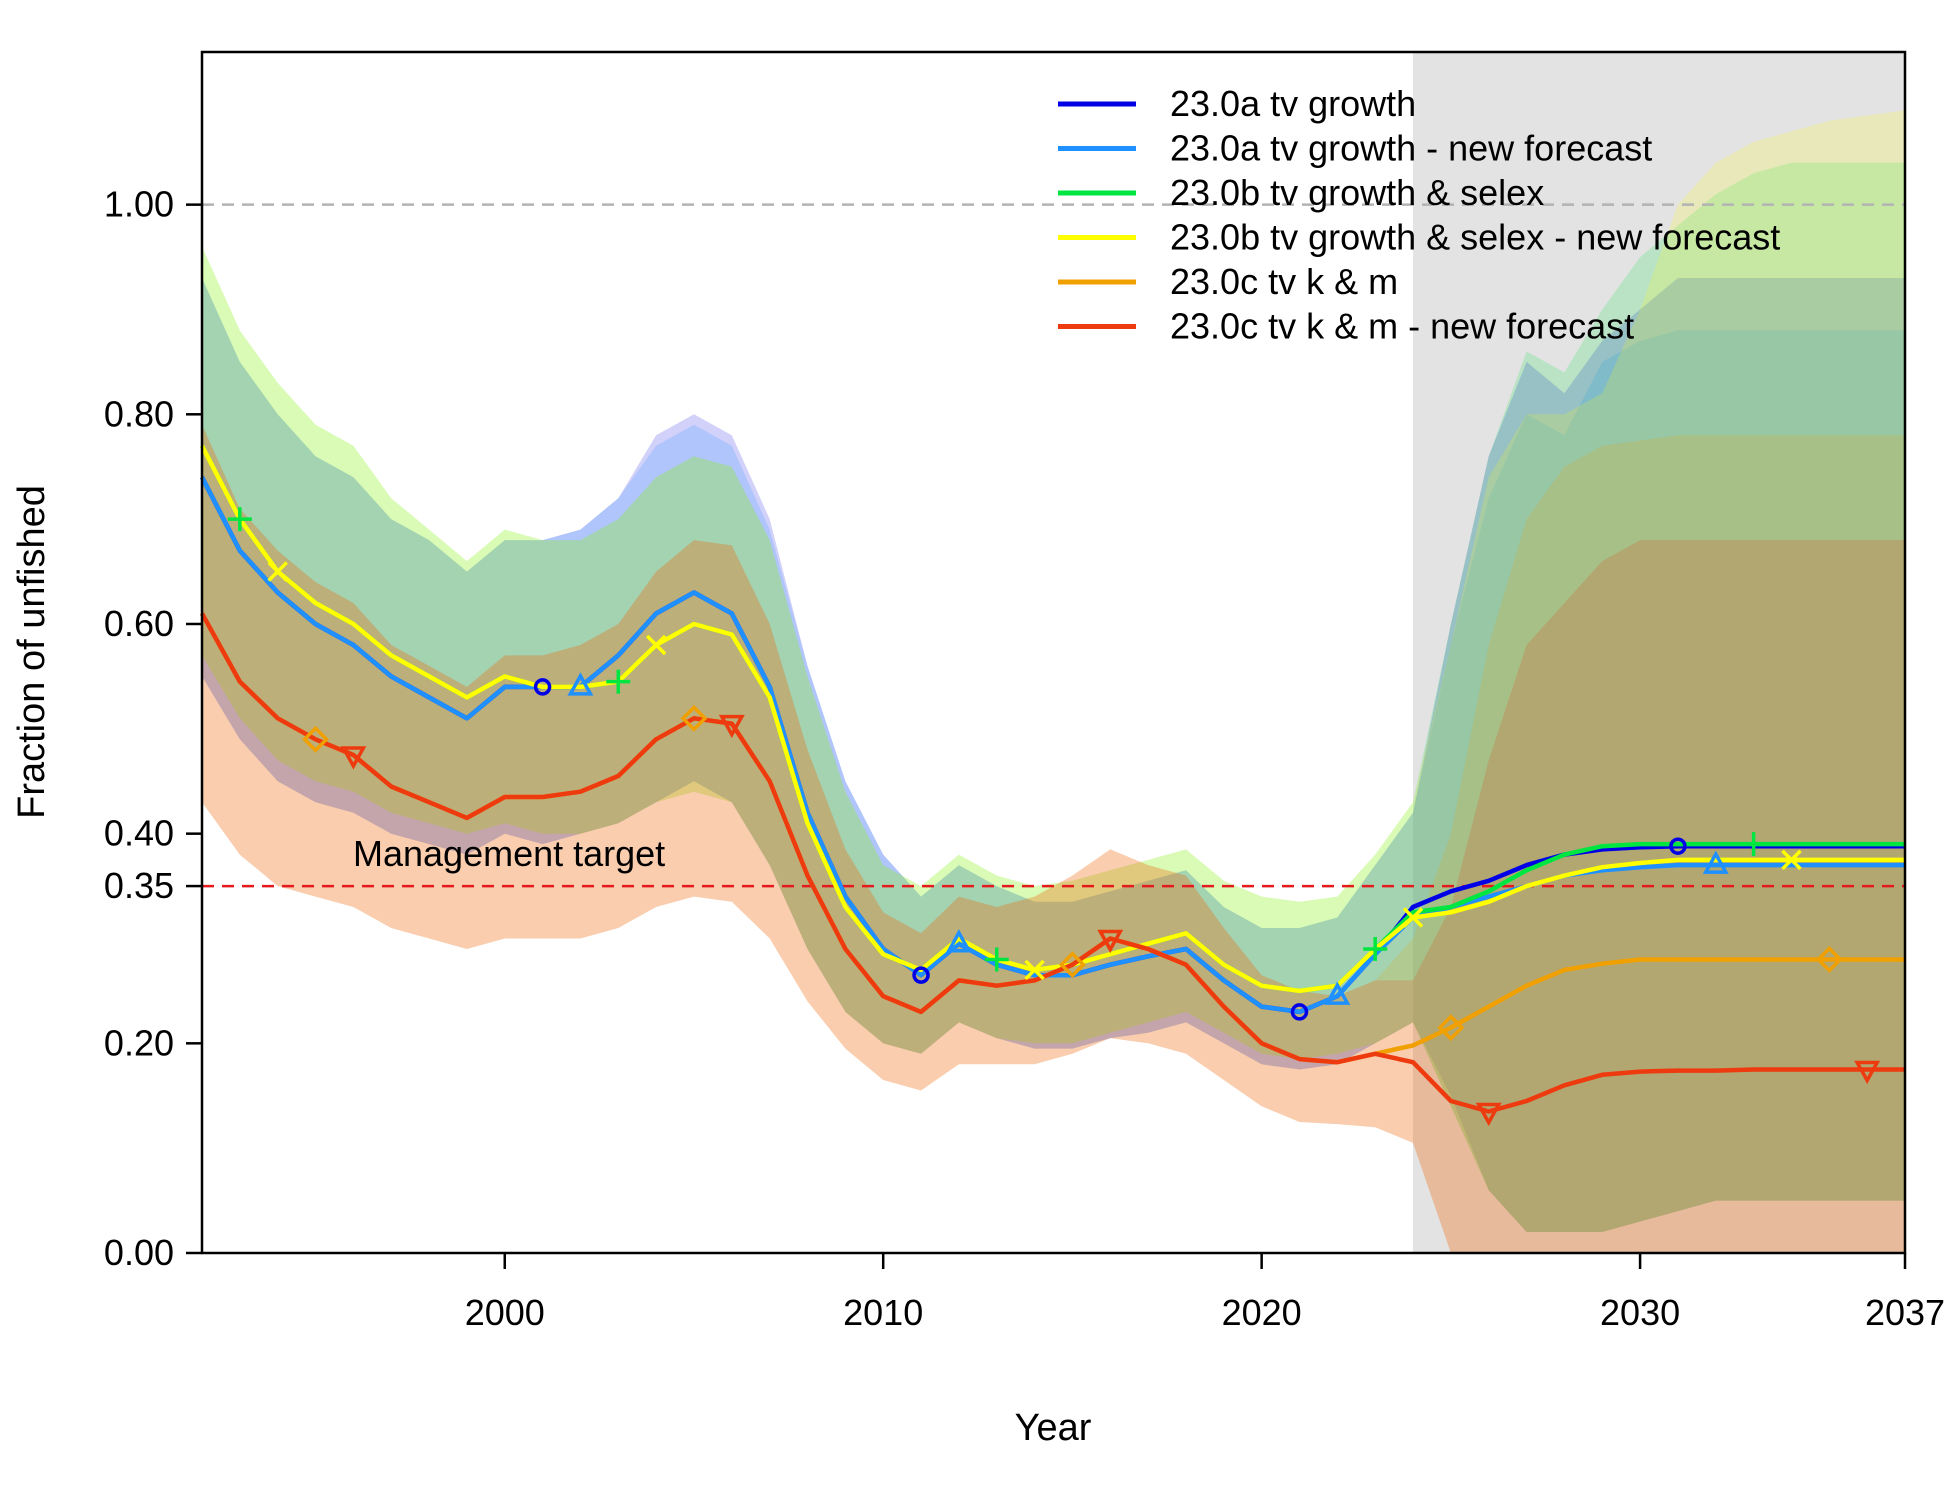 Image resolution: width=1950 pixels, height=1500 pixels. Describe the element at coordinates (1293, 103) in the screenshot. I see `legend-label-1: 23.0a tv growth` at that location.